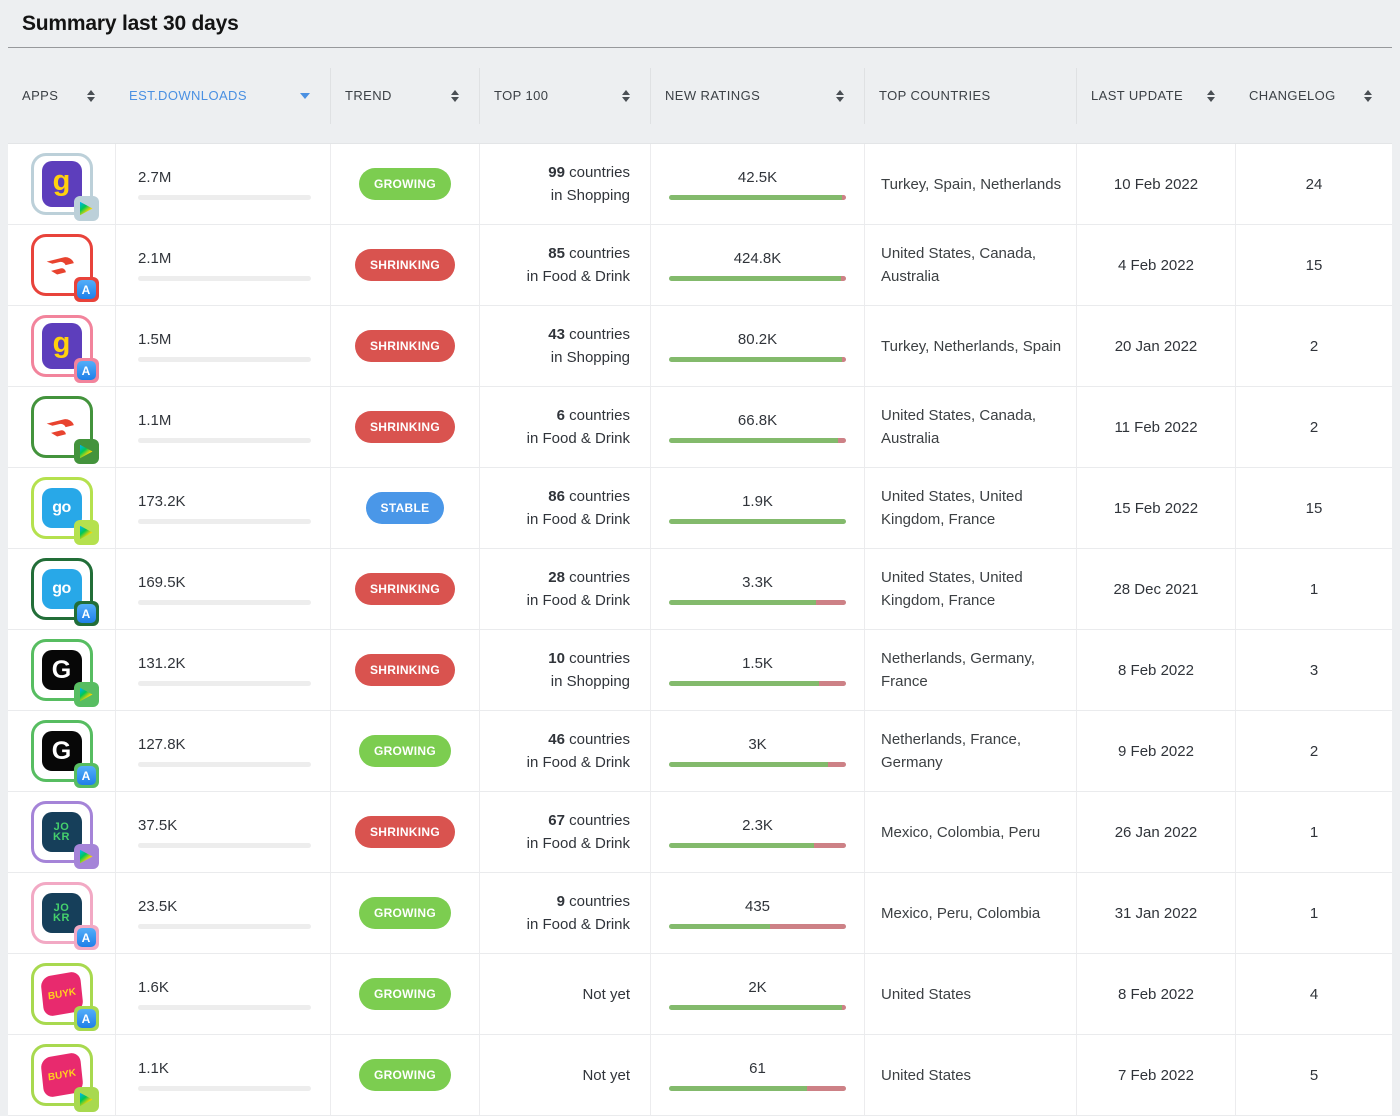  Describe the element at coordinates (368, 95) in the screenshot. I see `column-label: TREND` at that location.